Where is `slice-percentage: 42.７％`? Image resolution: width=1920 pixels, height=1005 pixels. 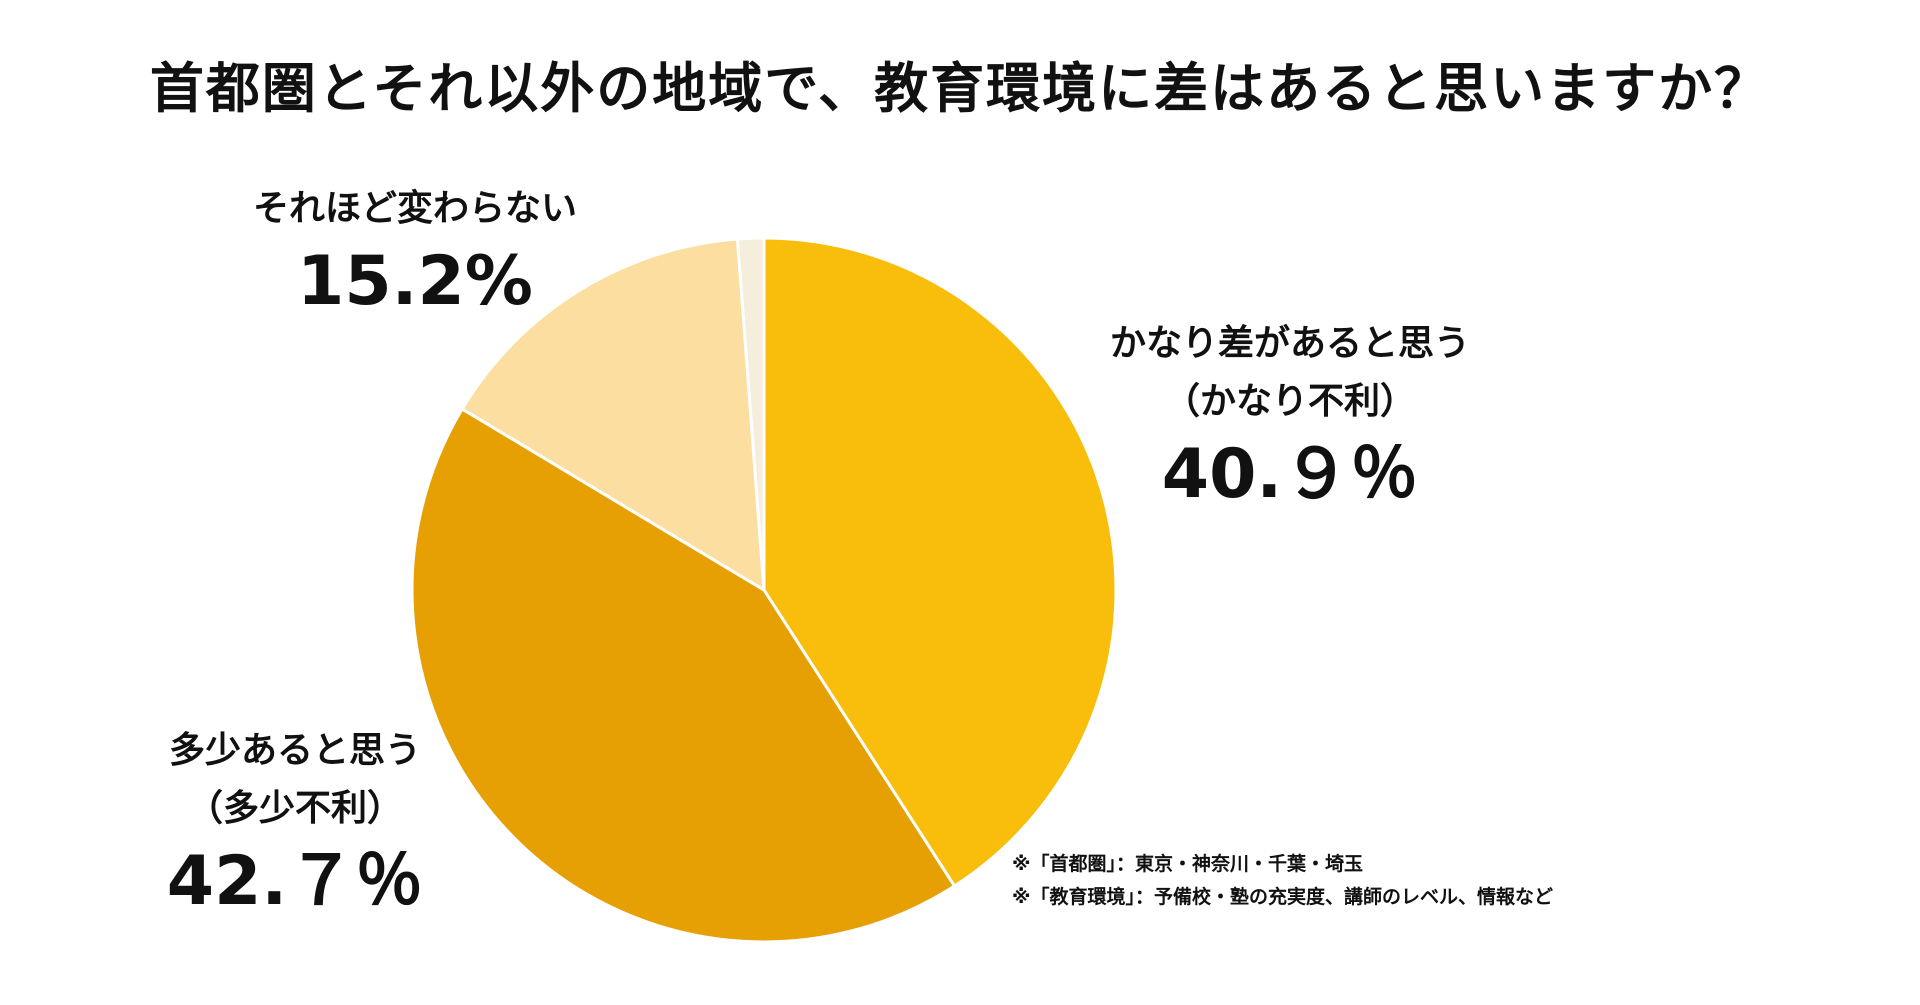 slice-percentage: 42.７％ is located at coordinates (295, 881).